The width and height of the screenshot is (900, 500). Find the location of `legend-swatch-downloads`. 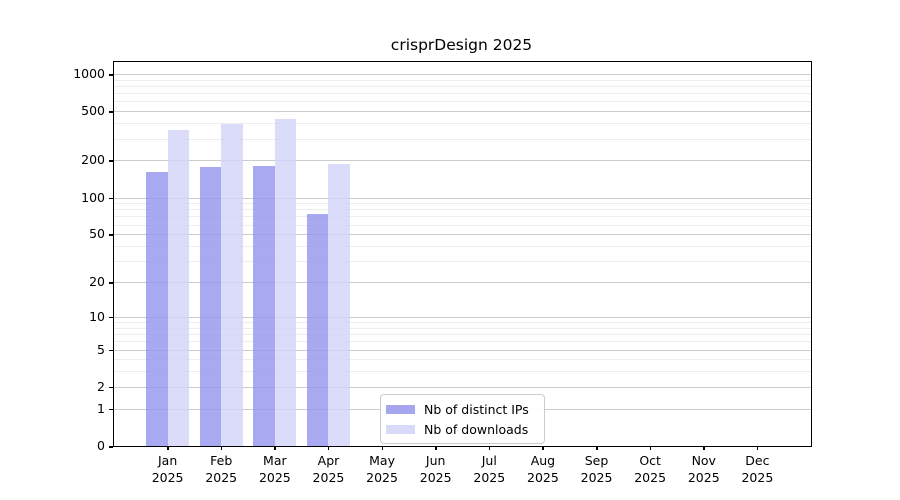

legend-swatch-downloads is located at coordinates (400, 429).